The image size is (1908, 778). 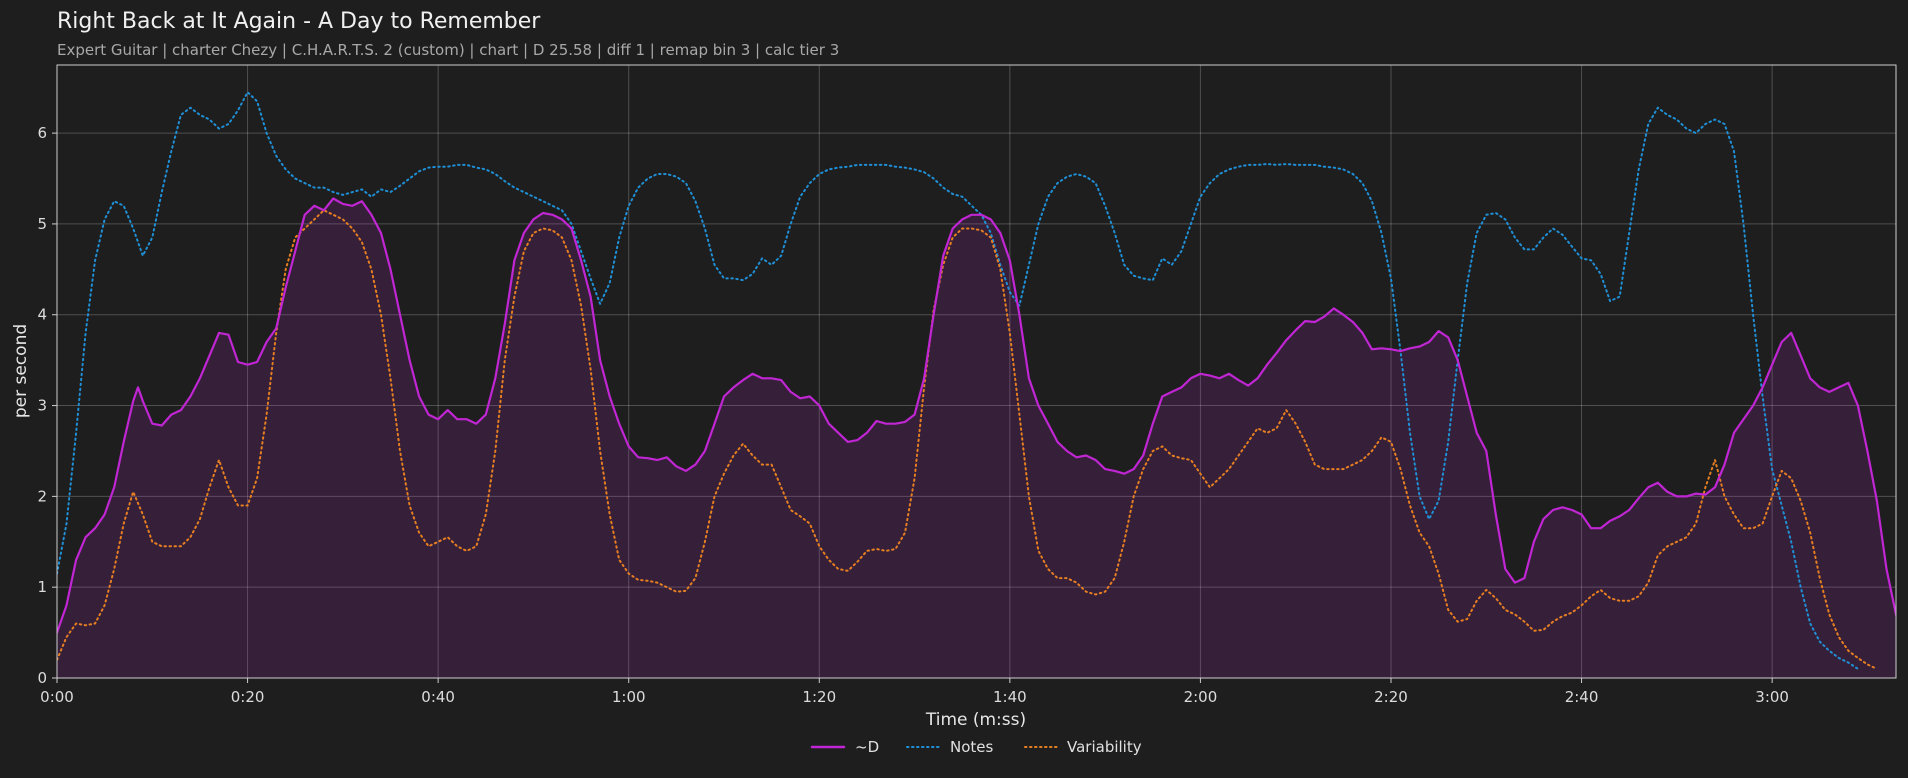 What do you see at coordinates (57, 697) in the screenshot?
I see `x-tick-label: 0:00` at bounding box center [57, 697].